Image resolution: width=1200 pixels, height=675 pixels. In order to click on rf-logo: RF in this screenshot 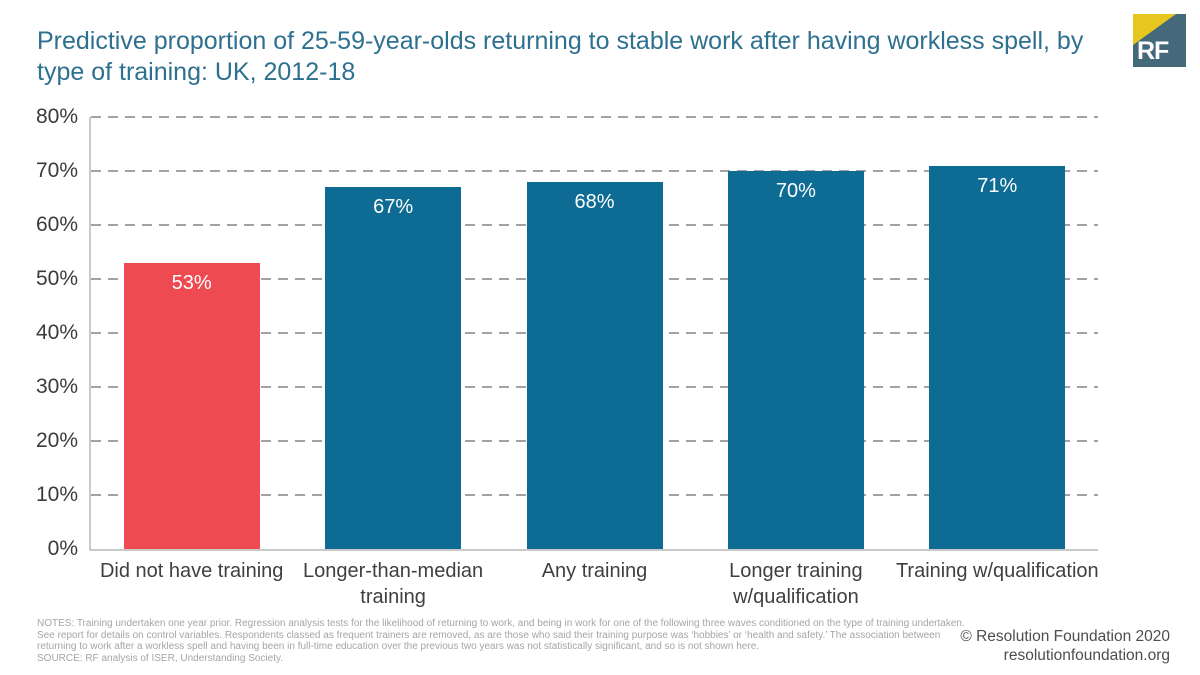, I will do `click(1159, 40)`.